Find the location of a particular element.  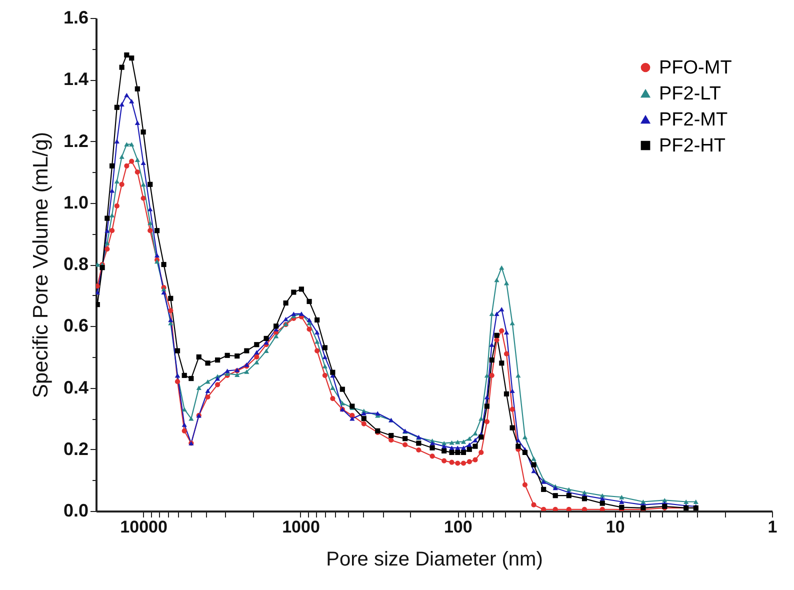

x-tick-label: 100 is located at coordinates (458, 527).